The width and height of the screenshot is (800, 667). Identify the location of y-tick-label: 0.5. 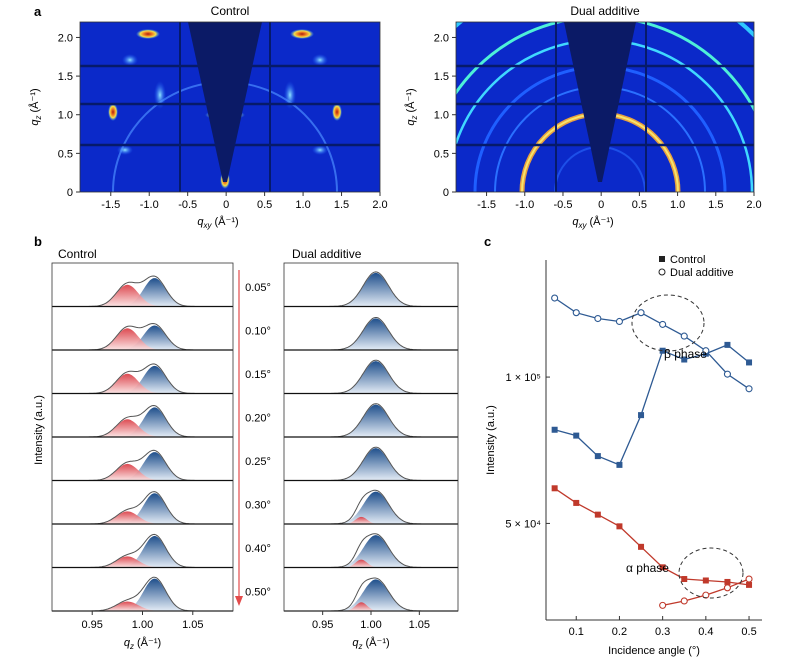
(65, 154).